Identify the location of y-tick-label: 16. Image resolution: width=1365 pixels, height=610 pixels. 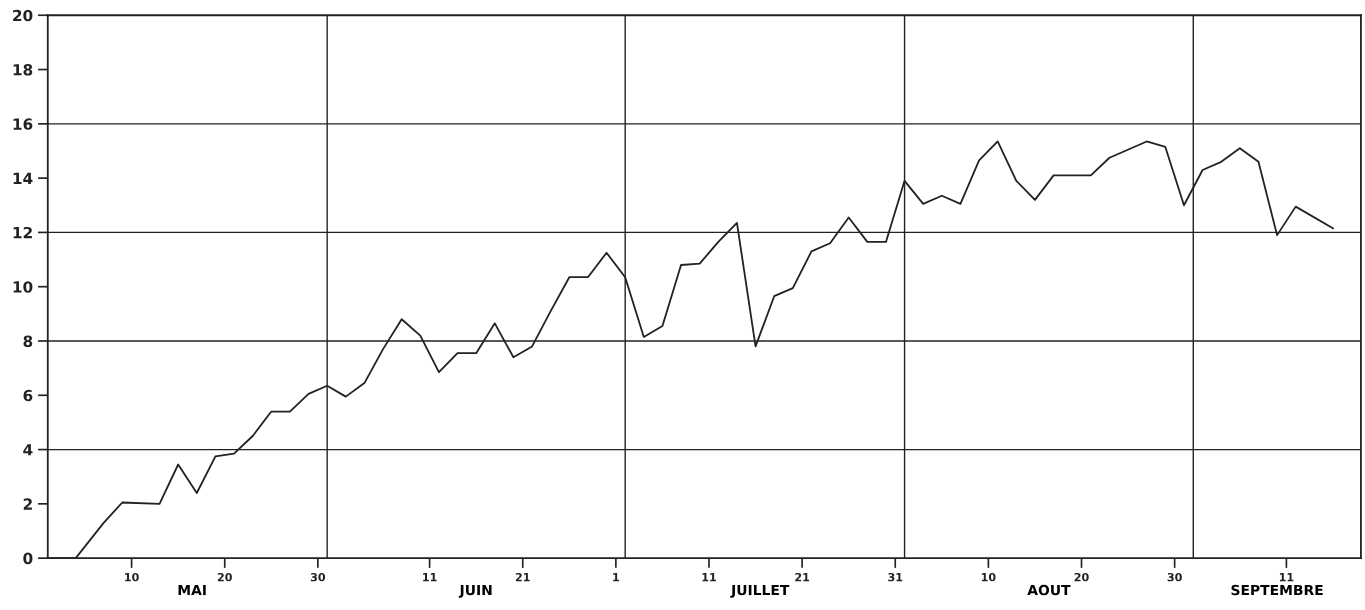
(23, 124).